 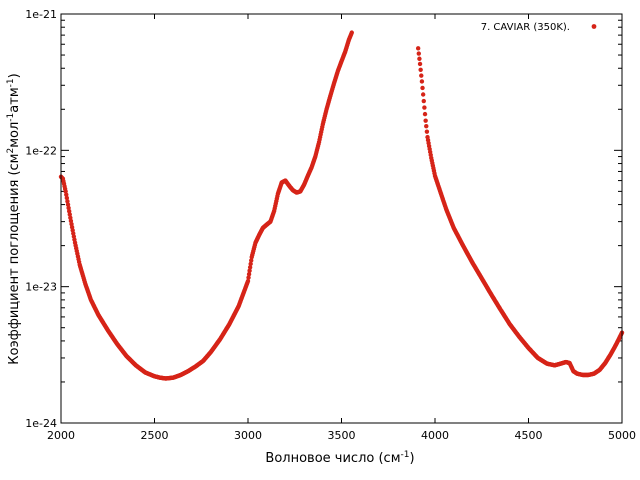 What do you see at coordinates (529, 435) in the screenshot?
I see `x-tick-label: 4500` at bounding box center [529, 435].